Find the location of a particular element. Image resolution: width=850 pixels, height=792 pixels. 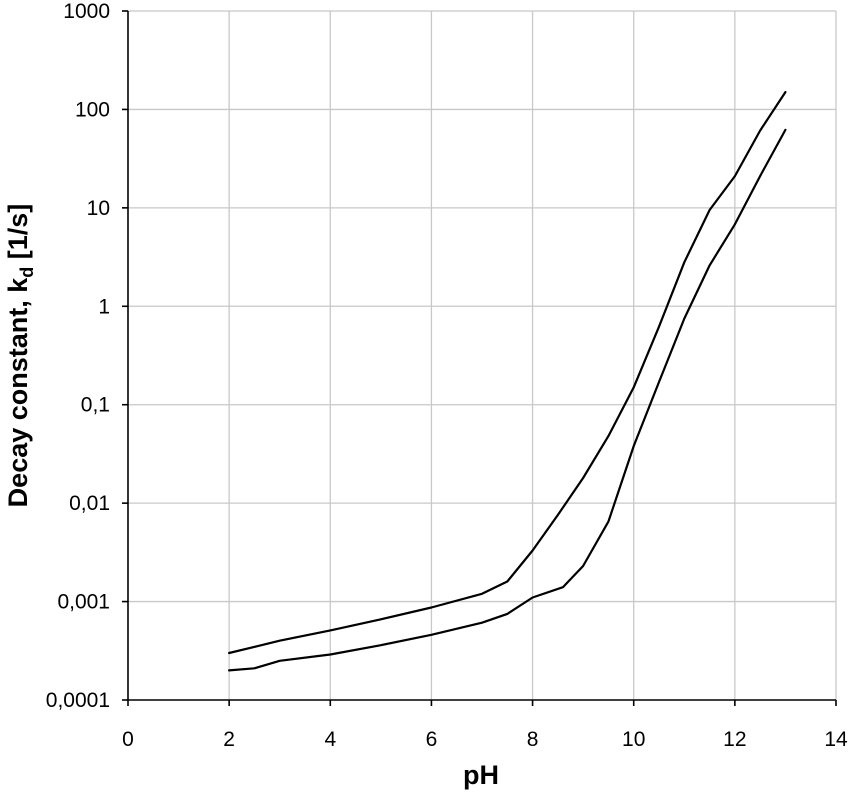

y-axis-label-unit: [1/s] is located at coordinates (18, 235).